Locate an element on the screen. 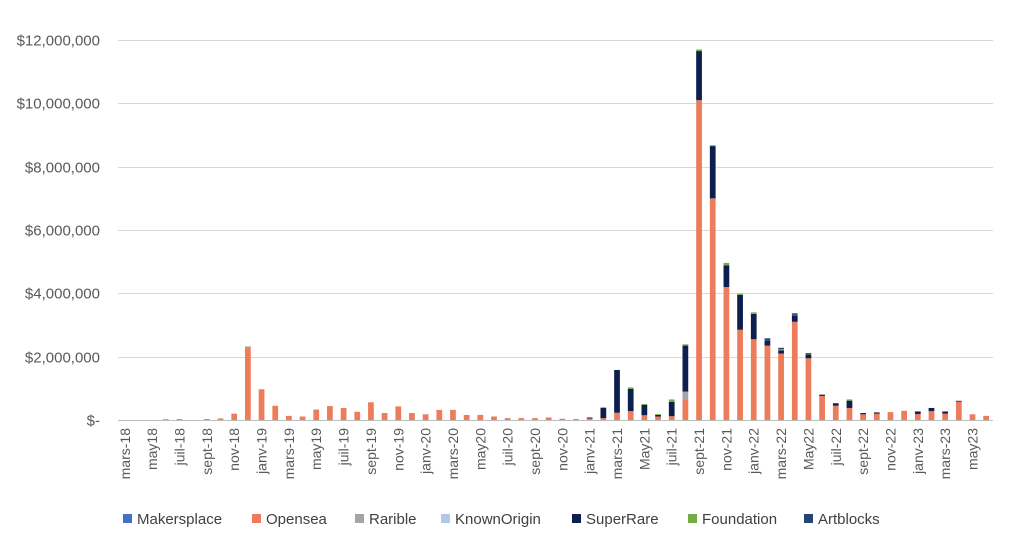 The width and height of the screenshot is (1021, 538). x-tick-label: May21 is located at coordinates (644, 449).